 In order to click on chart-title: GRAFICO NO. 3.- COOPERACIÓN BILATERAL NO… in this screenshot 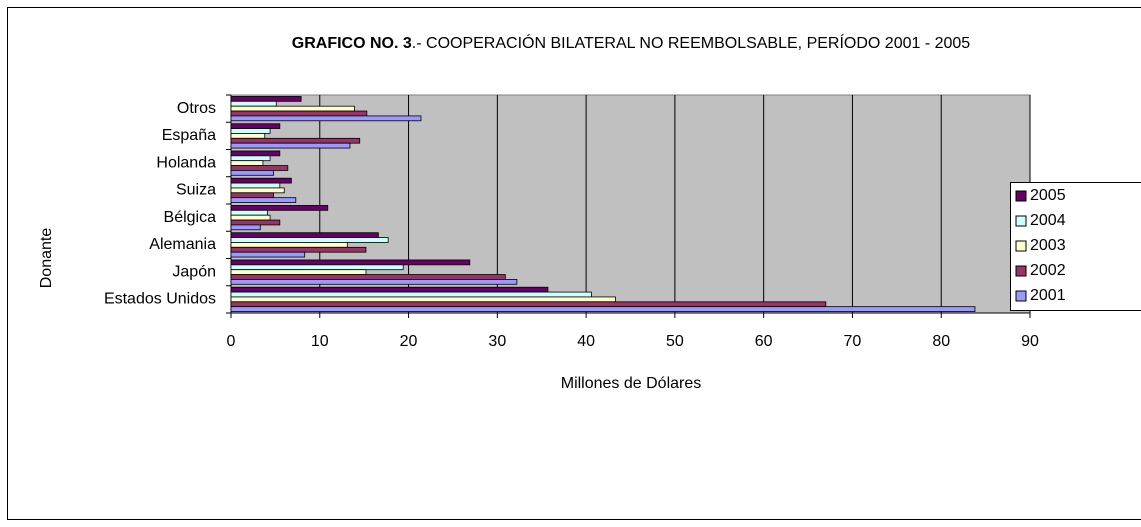, I will do `click(631, 42)`.